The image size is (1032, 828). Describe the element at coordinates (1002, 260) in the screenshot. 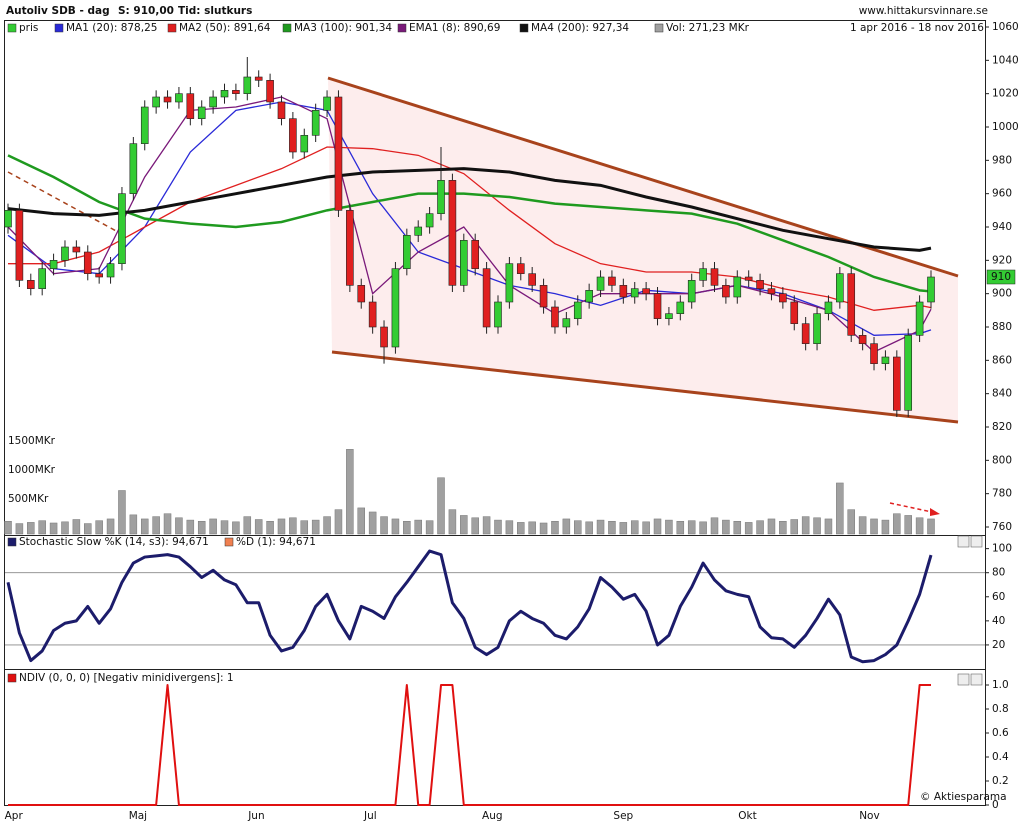

I see `y-tick-label: 920` at that location.